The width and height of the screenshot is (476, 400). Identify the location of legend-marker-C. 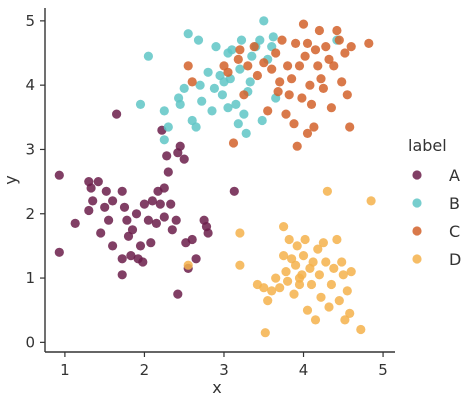
(417, 231).